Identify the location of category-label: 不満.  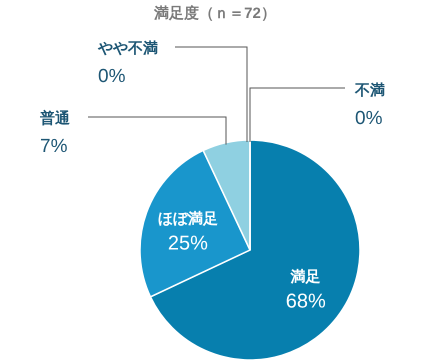
(370, 90).